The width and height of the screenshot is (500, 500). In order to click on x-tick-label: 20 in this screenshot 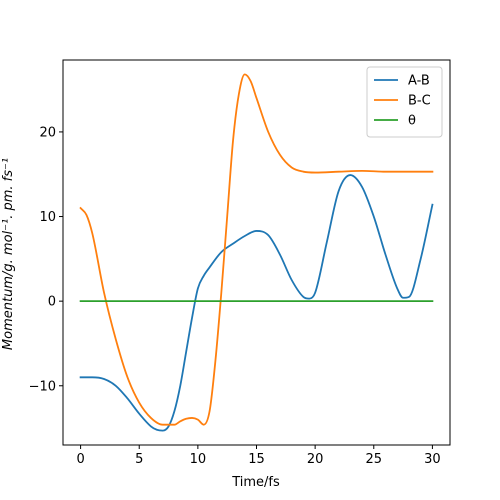, I will do `click(315, 459)`.